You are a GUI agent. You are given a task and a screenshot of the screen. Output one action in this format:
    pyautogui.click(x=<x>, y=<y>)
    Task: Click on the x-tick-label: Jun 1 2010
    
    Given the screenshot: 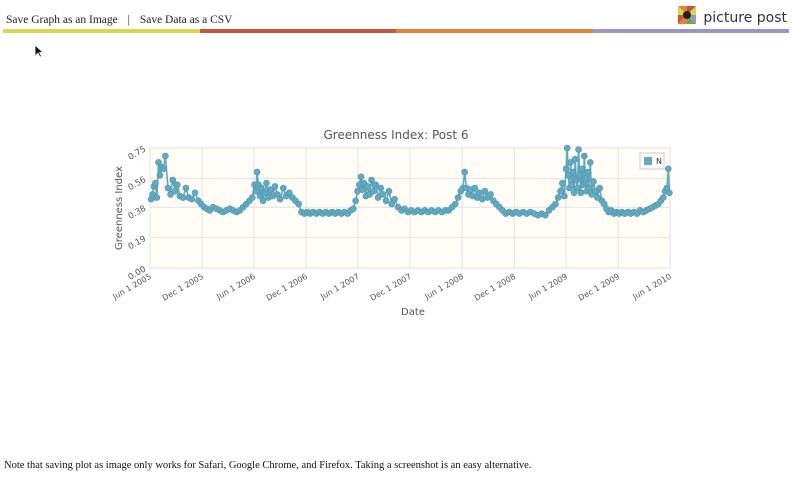 What is the action you would take?
    pyautogui.click(x=651, y=287)
    